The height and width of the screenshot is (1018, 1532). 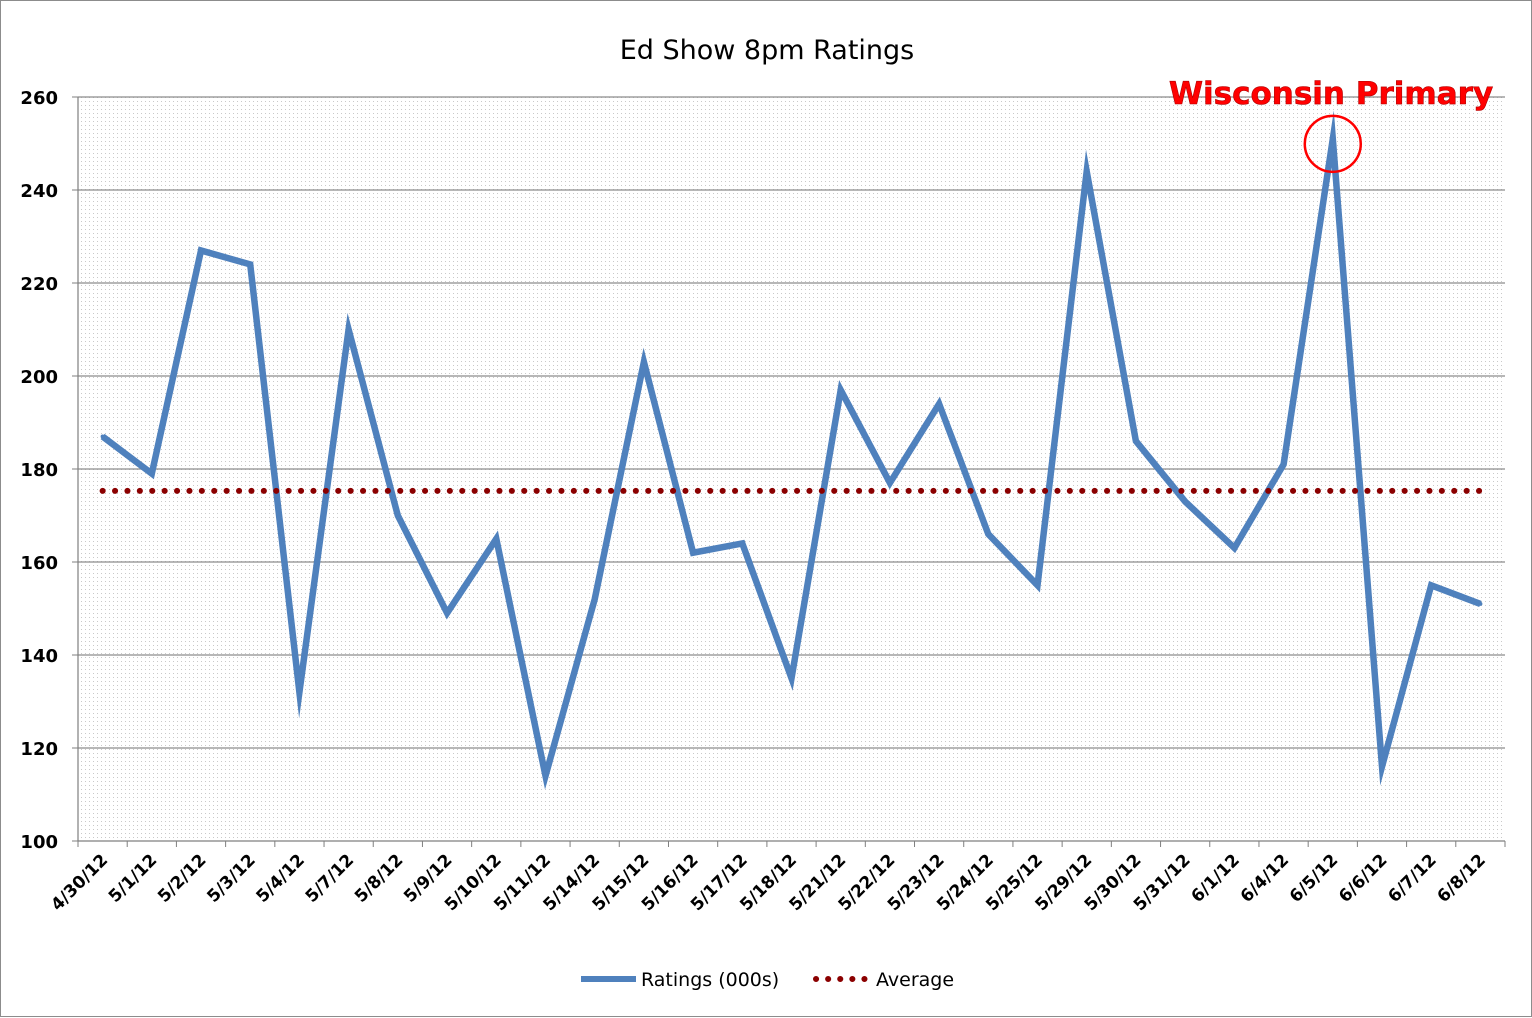 What do you see at coordinates (39, 842) in the screenshot?
I see `ytick-label-100: 100` at bounding box center [39, 842].